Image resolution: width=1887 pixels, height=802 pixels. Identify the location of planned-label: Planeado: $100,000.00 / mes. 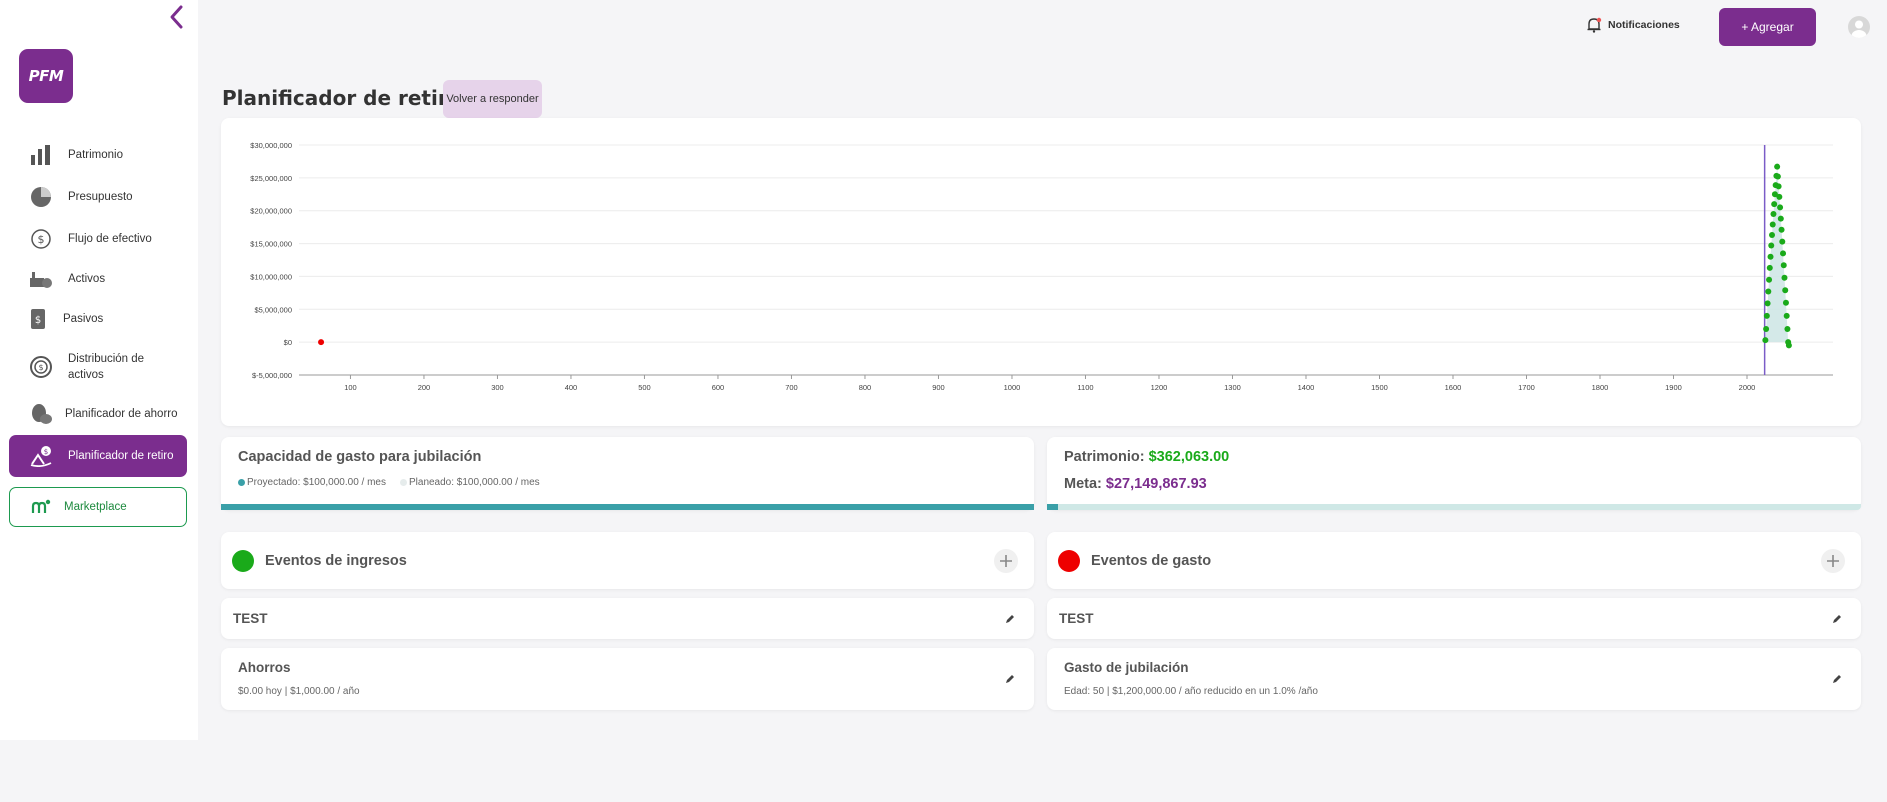
(474, 482).